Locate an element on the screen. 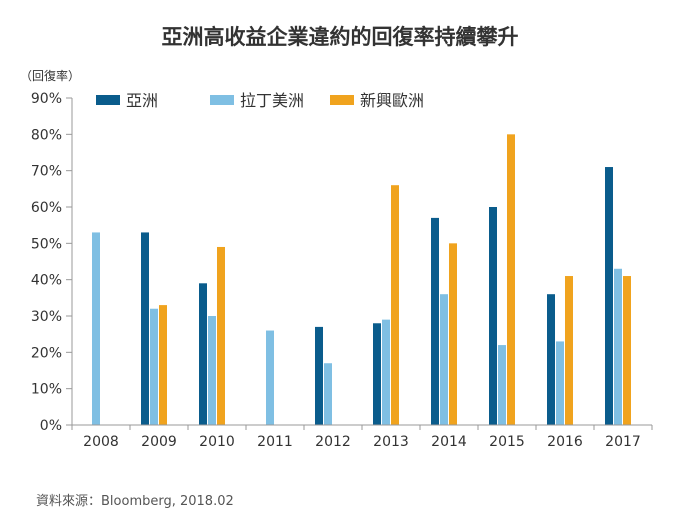 Image resolution: width=680 pixels, height=530 pixels. legend-label: 亞洲 is located at coordinates (142, 100).